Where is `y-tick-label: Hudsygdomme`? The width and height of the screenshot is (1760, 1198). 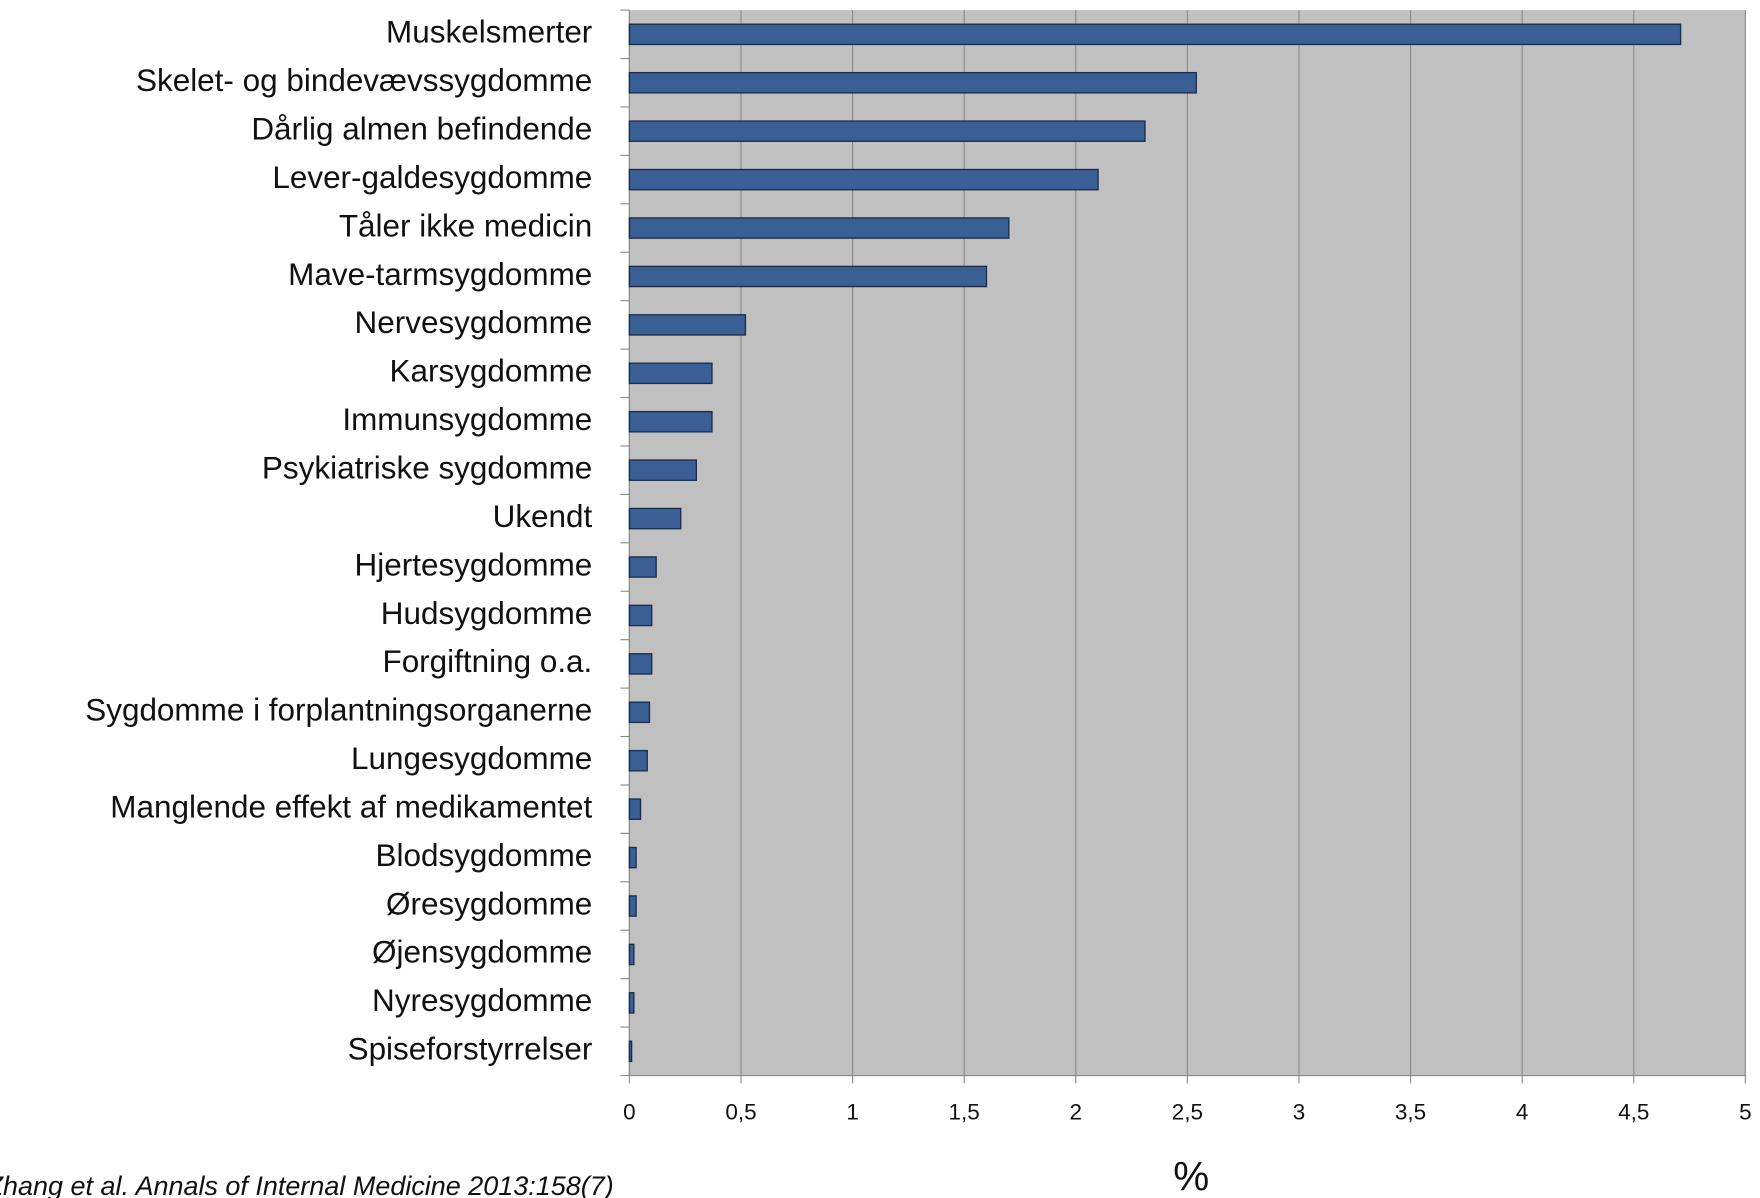
y-tick-label: Hudsygdomme is located at coordinates (487, 613).